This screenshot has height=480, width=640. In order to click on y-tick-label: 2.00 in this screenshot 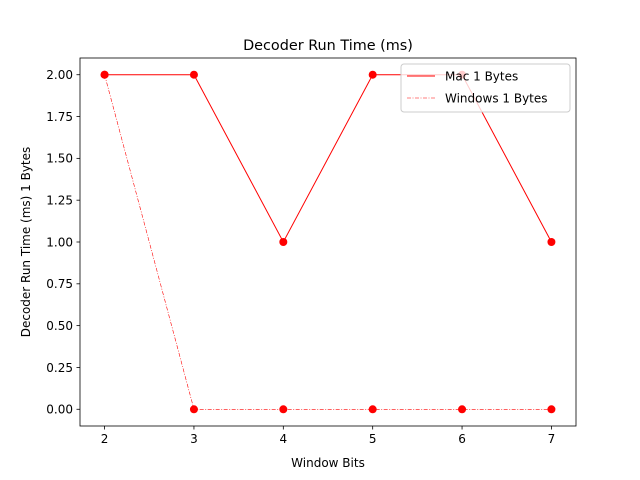, I will do `click(59, 75)`.